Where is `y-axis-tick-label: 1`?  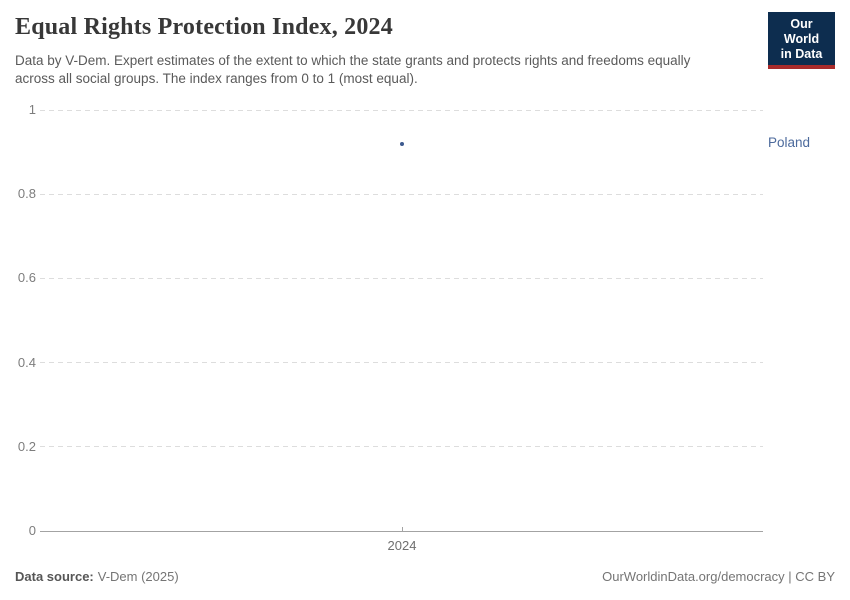
y-axis-tick-label: 1 is located at coordinates (32, 109).